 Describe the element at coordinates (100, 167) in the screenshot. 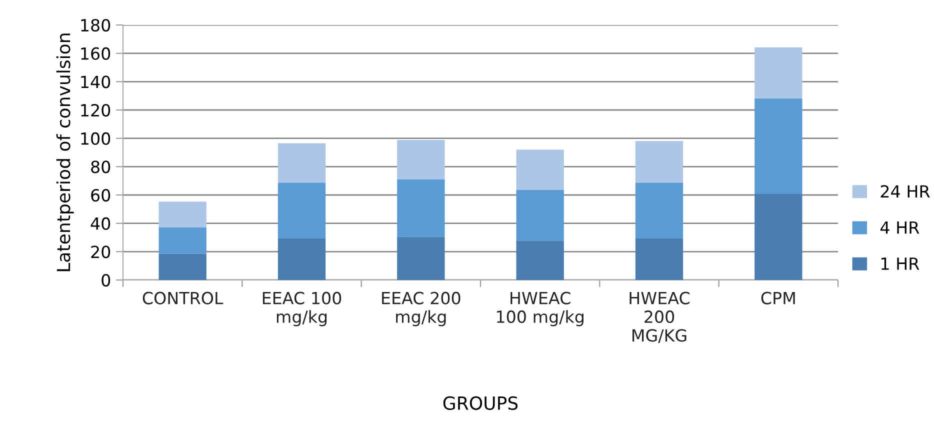

I see `y-tick-label: 80` at that location.